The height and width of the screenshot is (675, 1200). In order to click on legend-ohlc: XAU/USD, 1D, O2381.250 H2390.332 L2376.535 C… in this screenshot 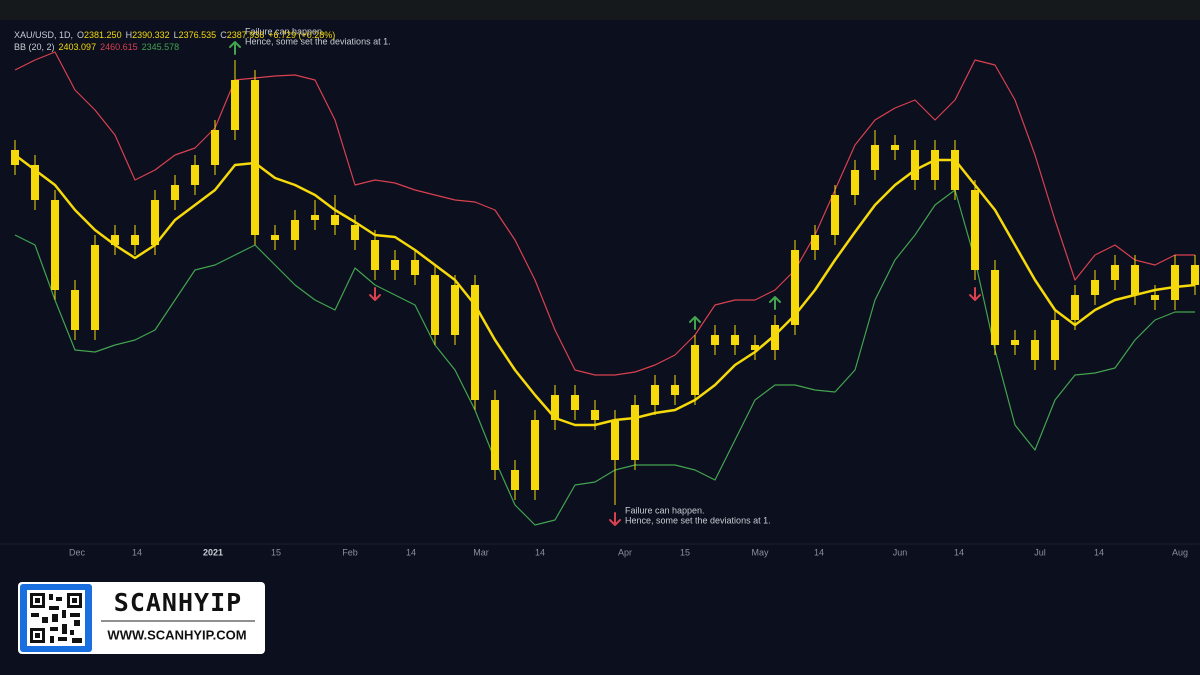, I will do `click(174, 35)`.